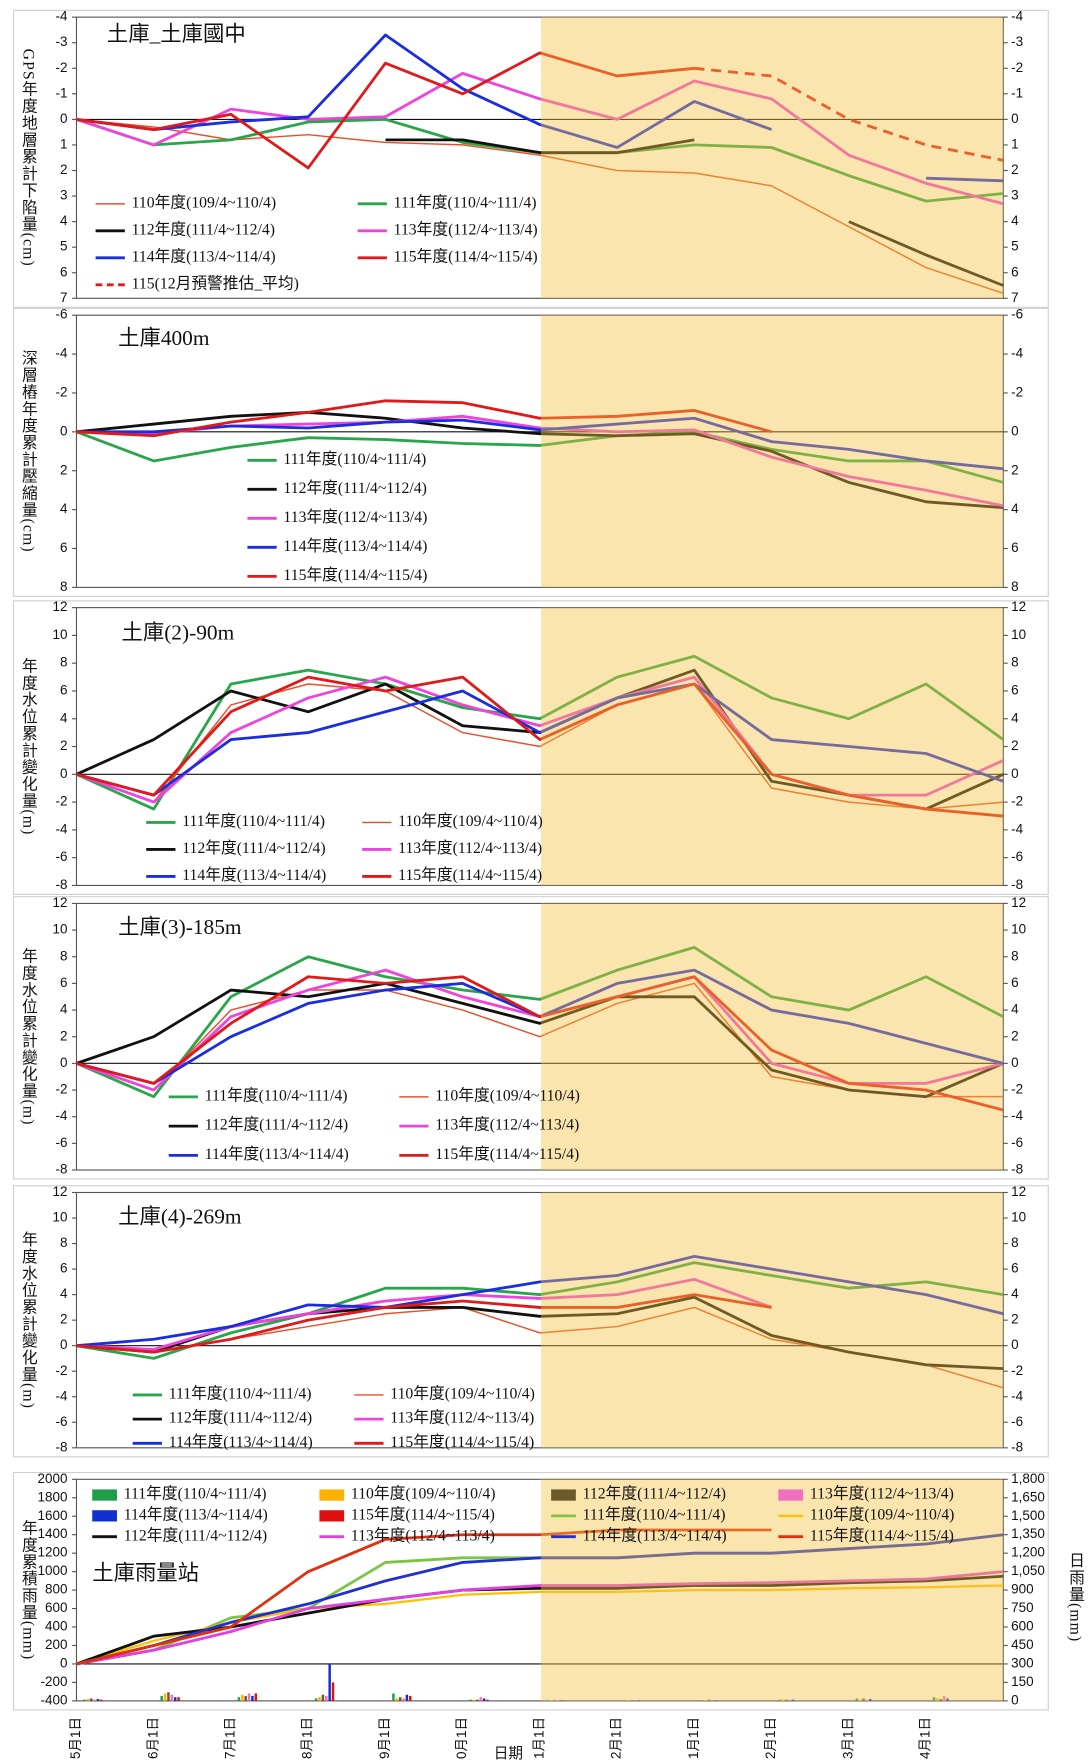 Image resolution: width=1091 pixels, height=1763 pixels. I want to click on y-tick-label-right: -4, so click(1017, 1115).